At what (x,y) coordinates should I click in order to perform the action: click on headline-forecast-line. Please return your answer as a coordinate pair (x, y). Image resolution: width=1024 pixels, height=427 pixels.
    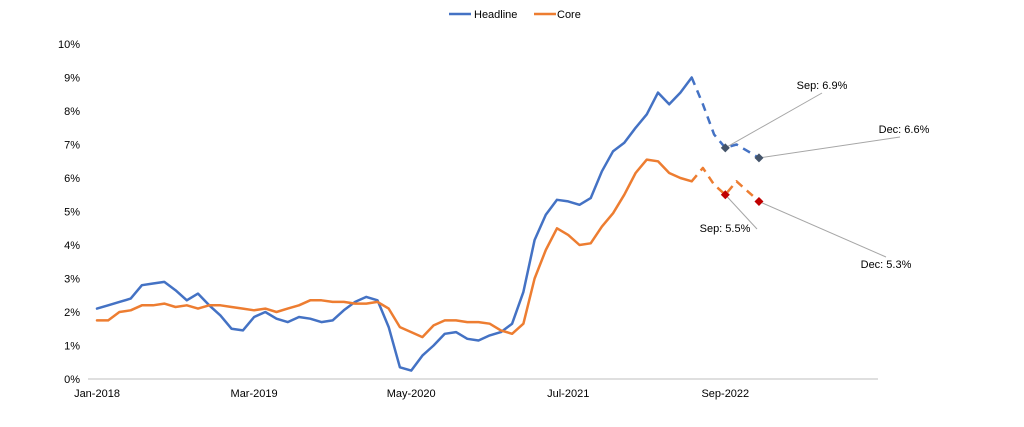
    Looking at the image, I should click on (725, 118).